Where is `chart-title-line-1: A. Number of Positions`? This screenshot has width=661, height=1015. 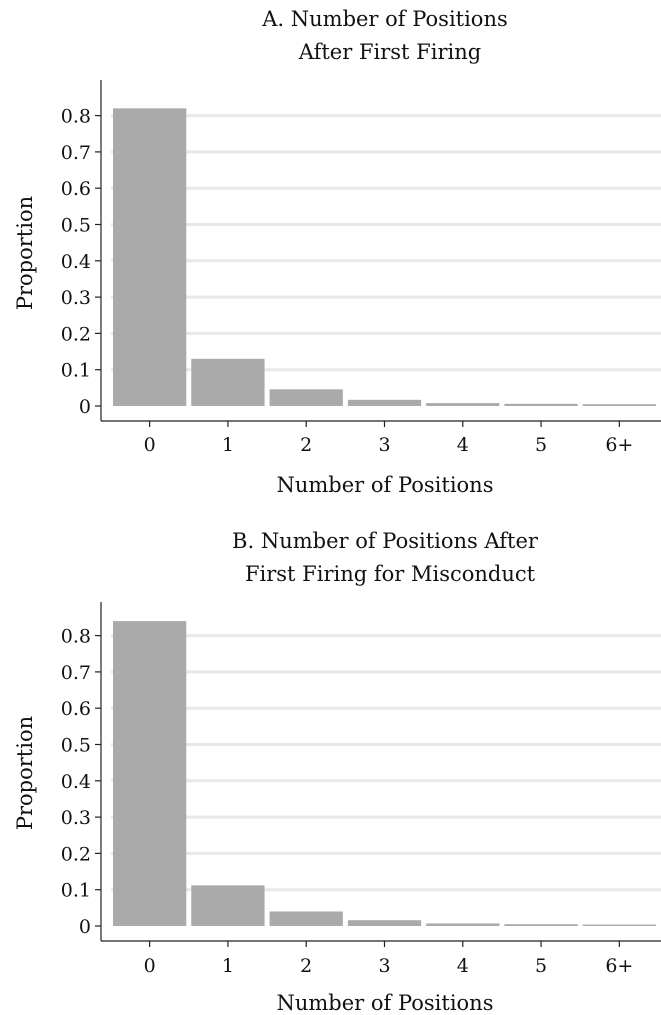 chart-title-line-1: A. Number of Positions is located at coordinates (384, 19).